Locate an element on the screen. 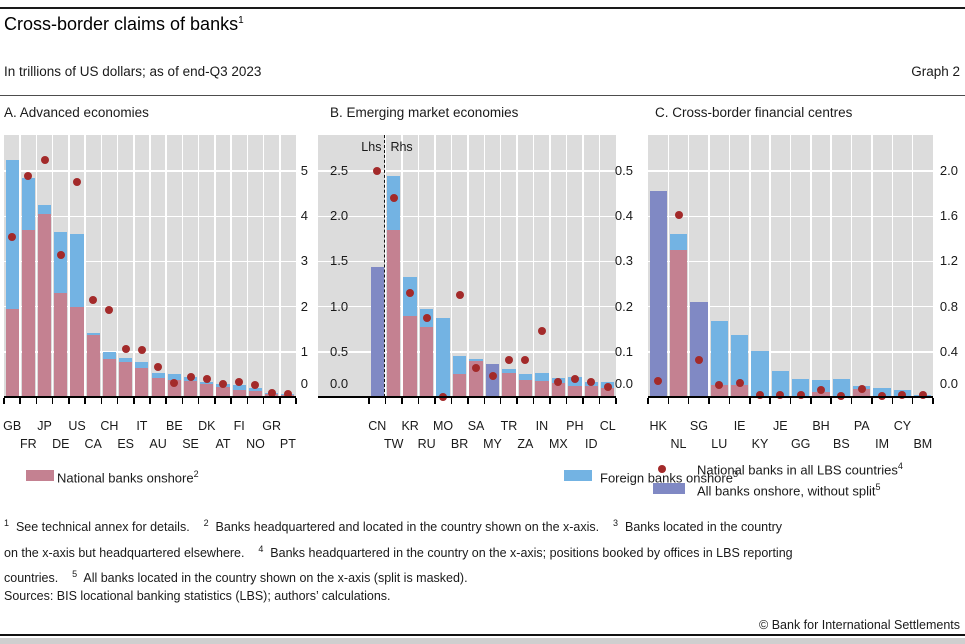 The height and width of the screenshot is (644, 965). dot-SE is located at coordinates (190, 377).